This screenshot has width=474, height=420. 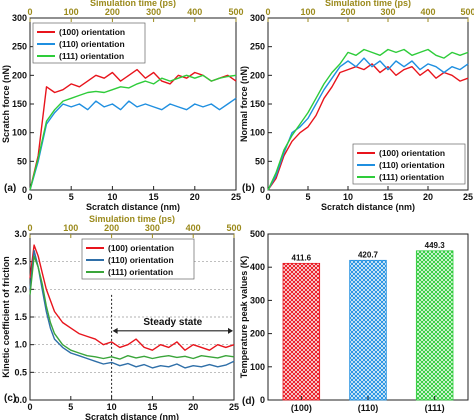 What do you see at coordinates (19, 18) in the screenshot?
I see `panel-a-ytick-label: 300` at bounding box center [19, 18].